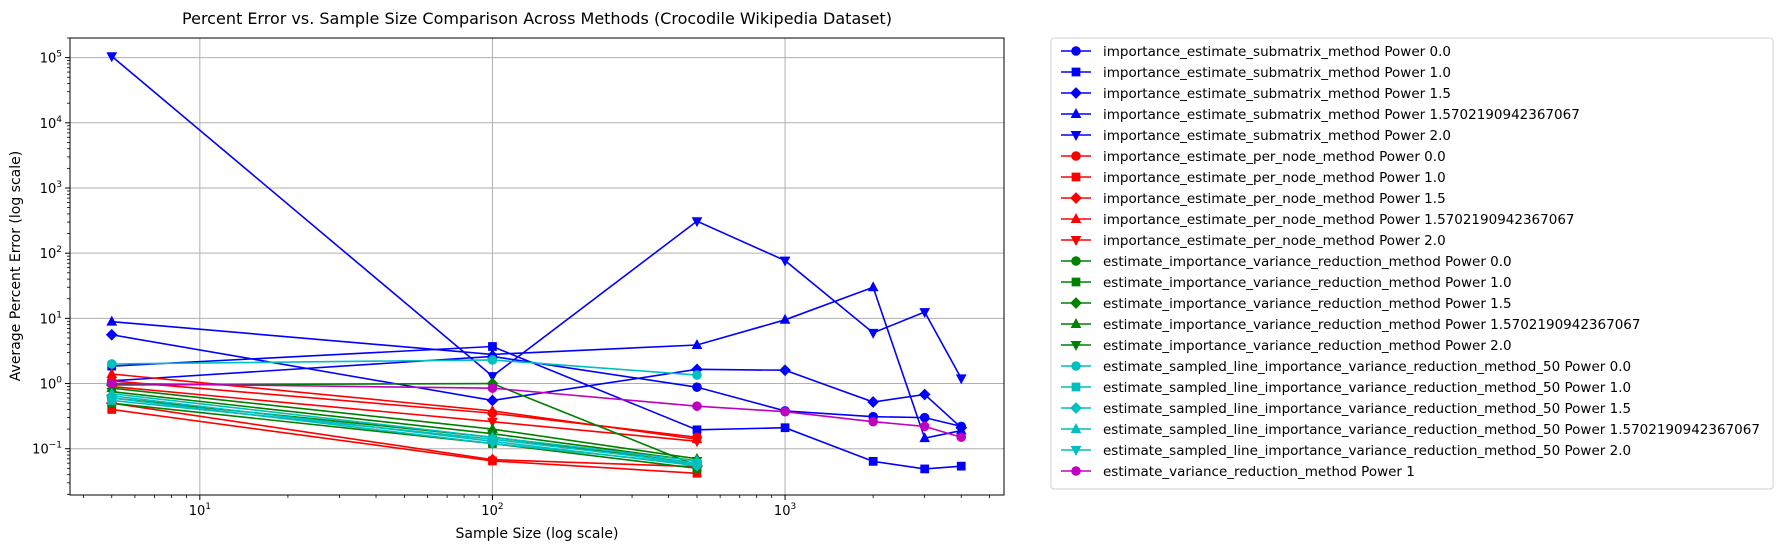 Image resolution: width=1782 pixels, height=552 pixels. What do you see at coordinates (47, 449) in the screenshot?
I see `y-tick-label: 10⁻¹` at bounding box center [47, 449].